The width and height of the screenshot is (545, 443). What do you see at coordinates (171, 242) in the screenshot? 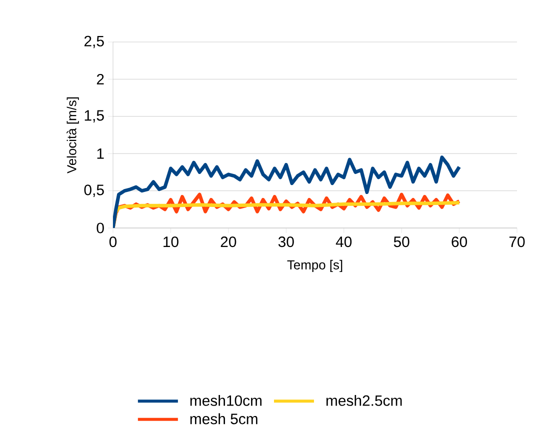
I see `x-tick-label: 10` at bounding box center [171, 242].